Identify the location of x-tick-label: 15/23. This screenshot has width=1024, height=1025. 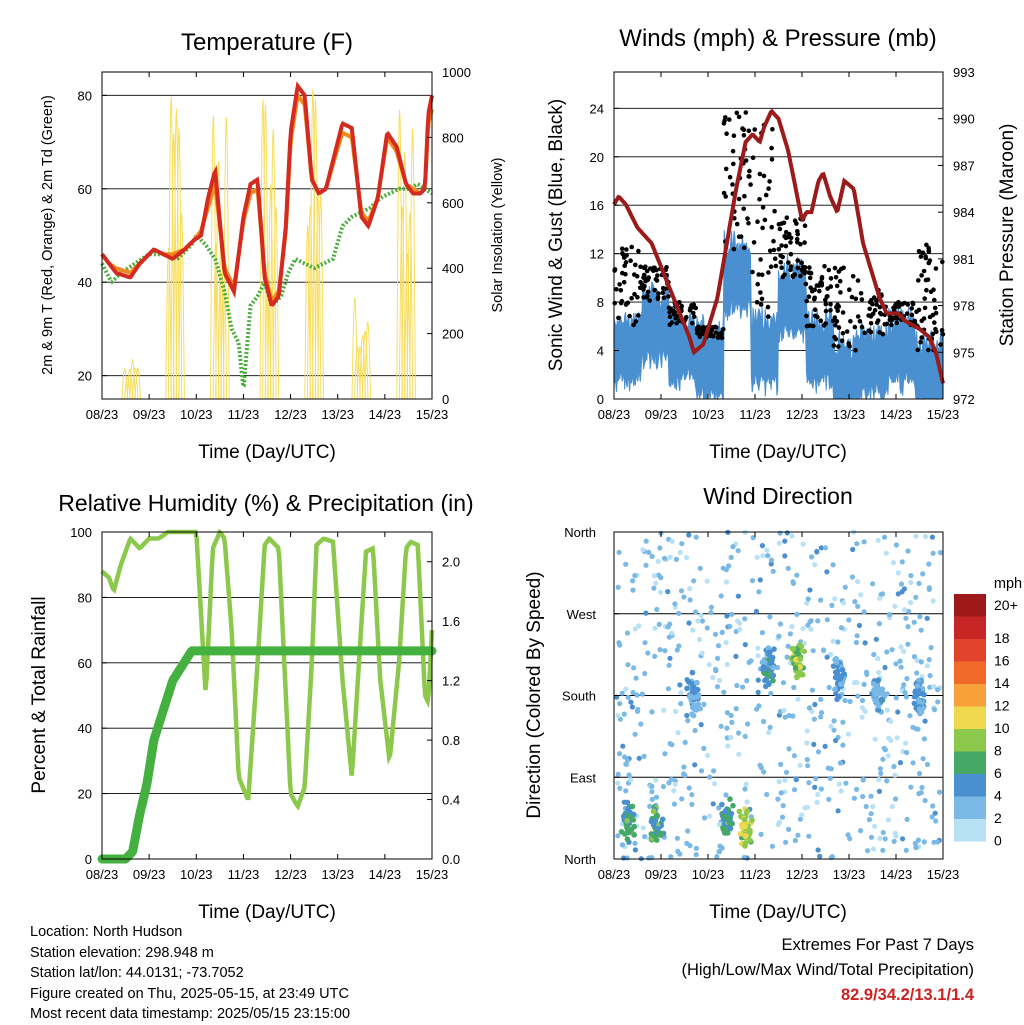
(432, 414).